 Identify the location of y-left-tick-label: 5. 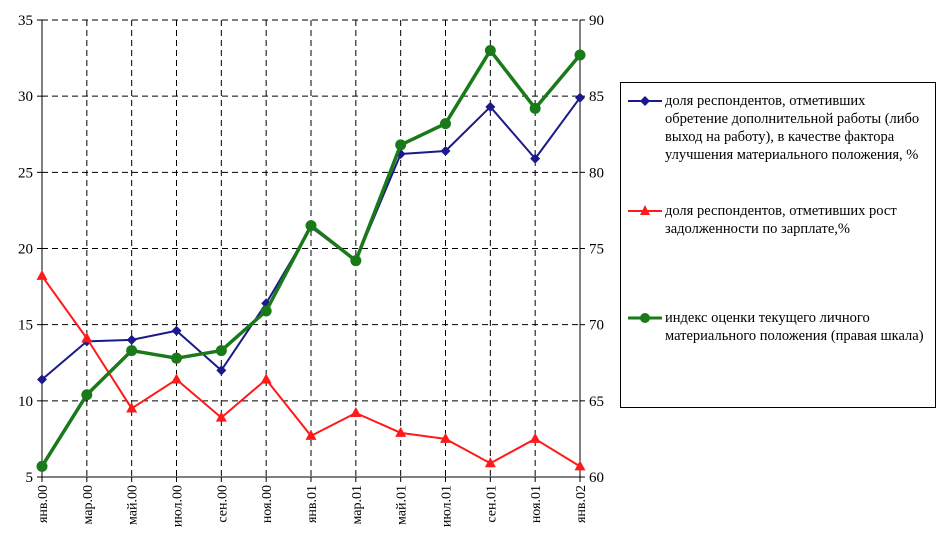
(30, 478).